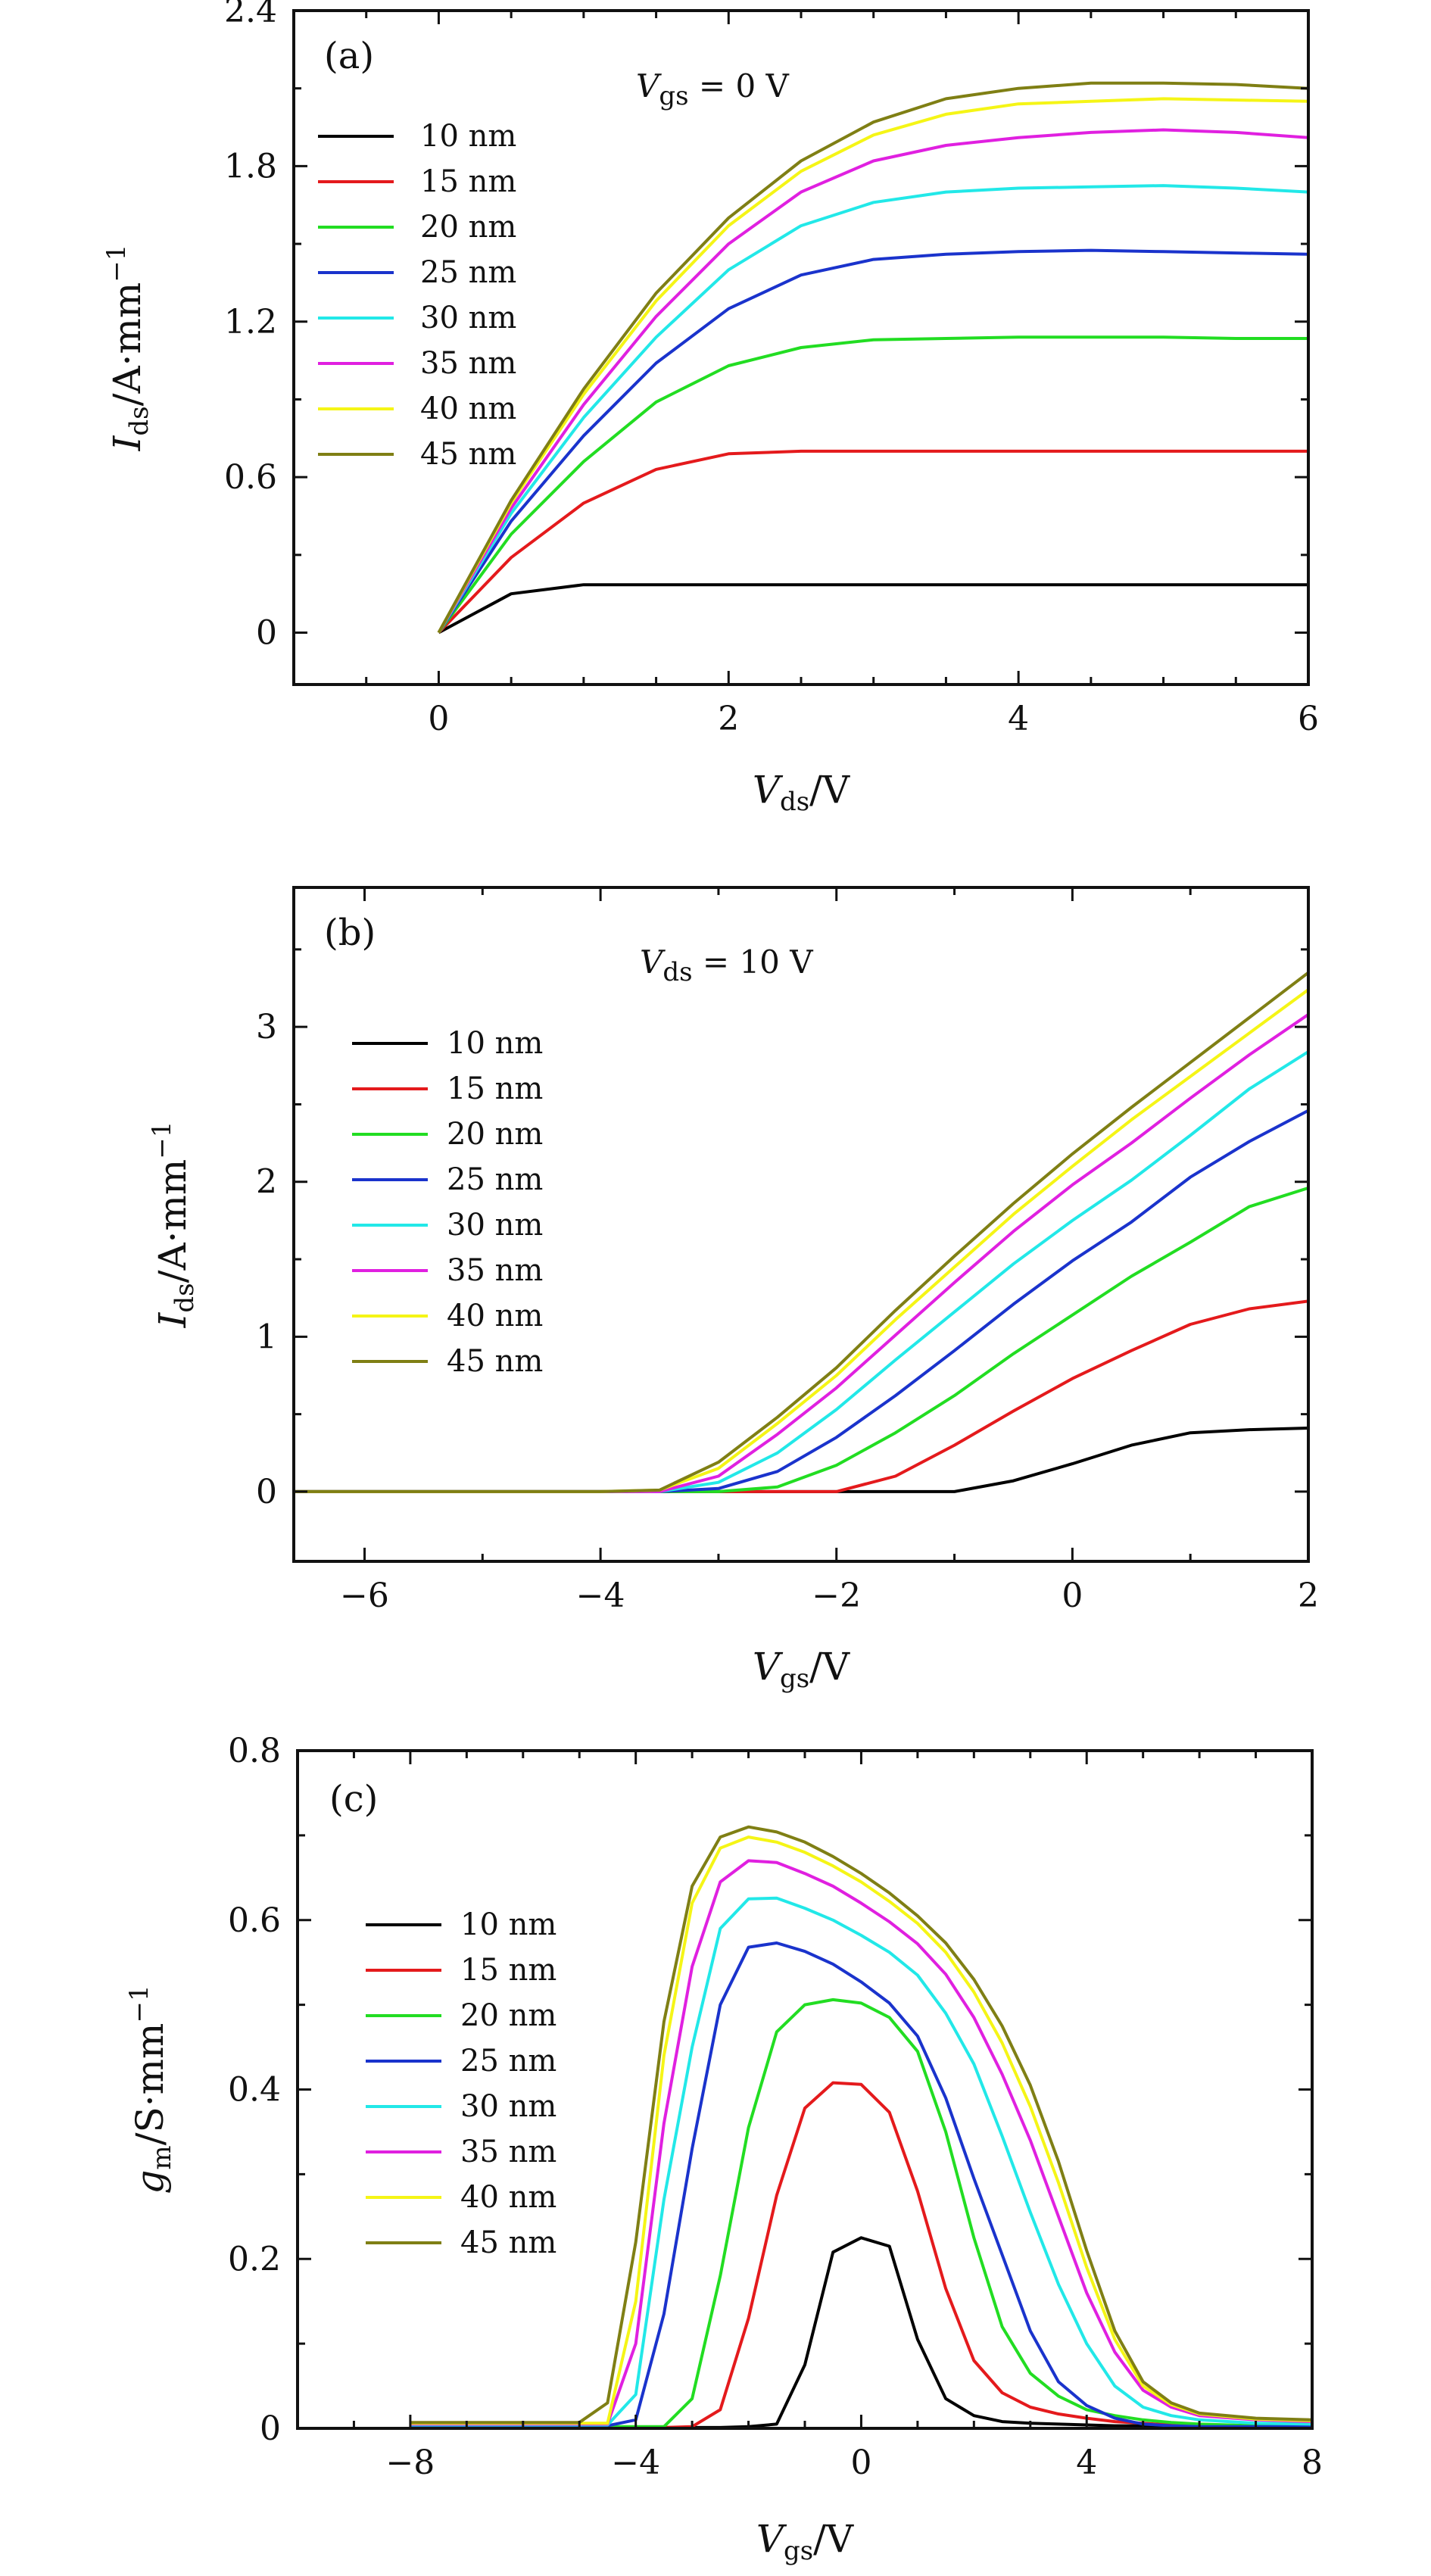 The width and height of the screenshot is (1431, 2576). I want to click on condition-label: Vds = 10 V, so click(726, 965).